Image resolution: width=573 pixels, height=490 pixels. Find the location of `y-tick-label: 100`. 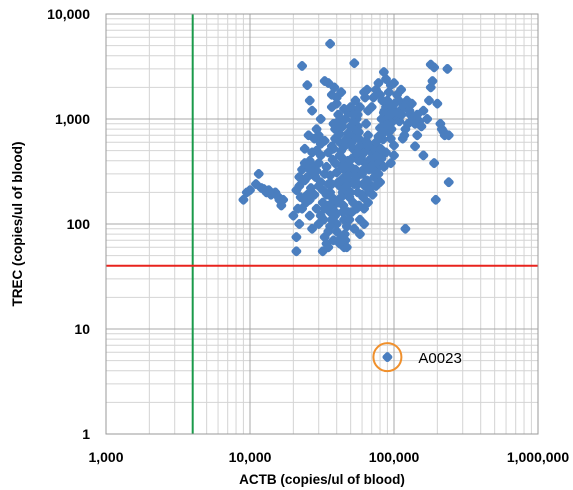

y-tick-label: 100 is located at coordinates (79, 224).